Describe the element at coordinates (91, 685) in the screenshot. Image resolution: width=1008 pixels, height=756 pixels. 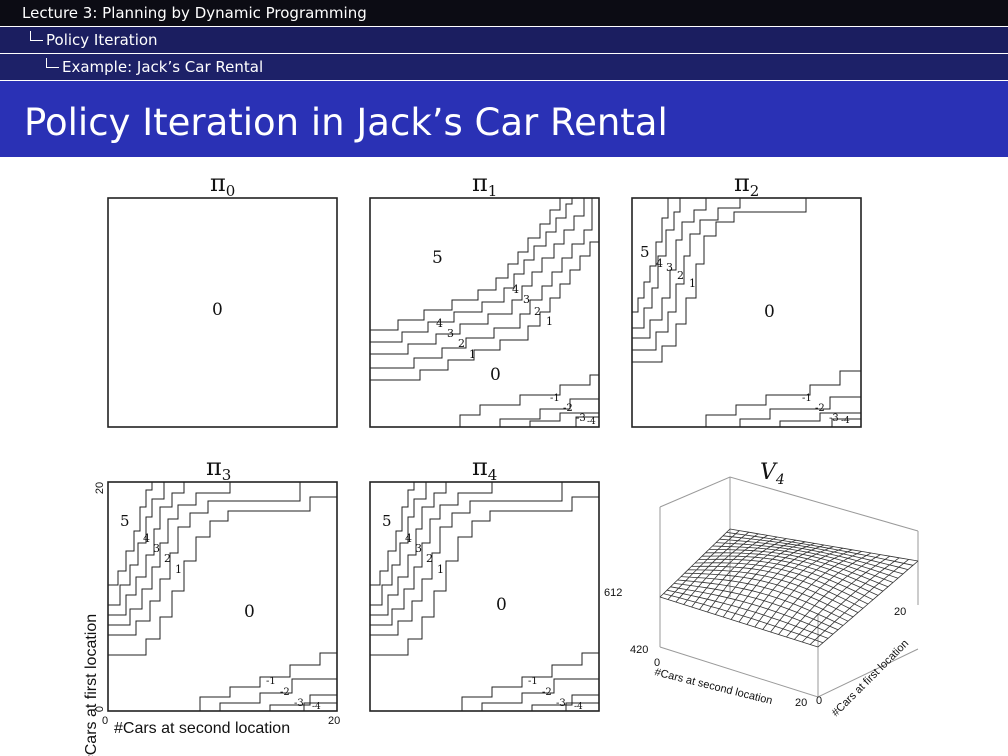
I see `y-axis-label: #Cars at first location` at that location.